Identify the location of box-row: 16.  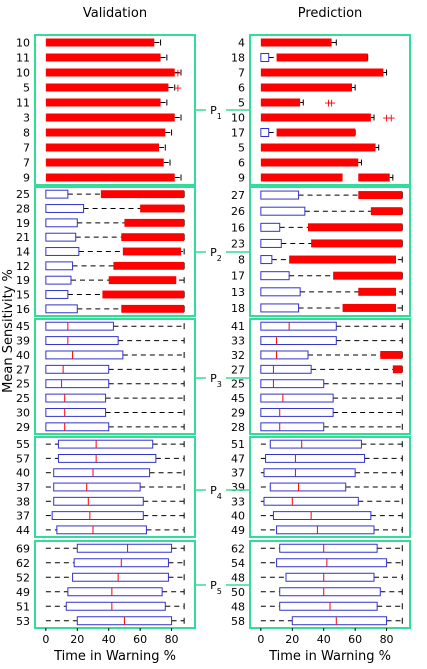
(317, 227).